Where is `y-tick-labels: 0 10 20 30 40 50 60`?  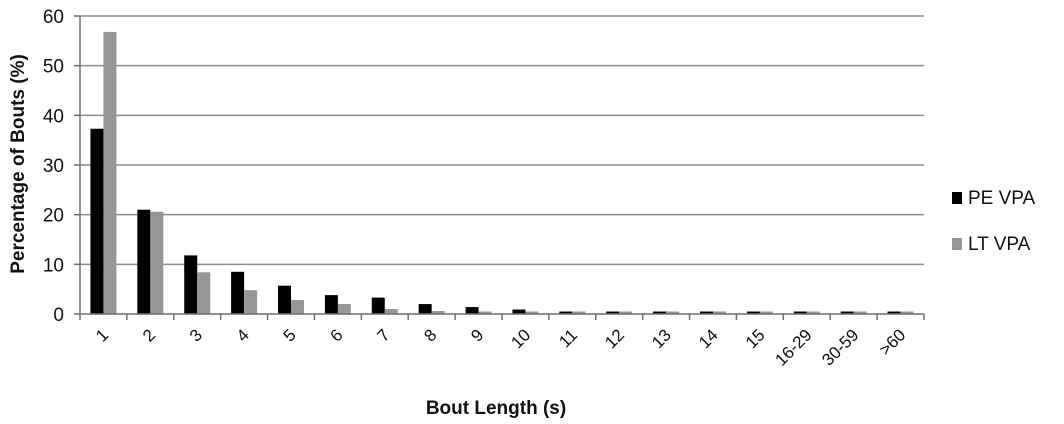
y-tick-labels: 0 10 20 30 40 50 60 is located at coordinates (53, 166).